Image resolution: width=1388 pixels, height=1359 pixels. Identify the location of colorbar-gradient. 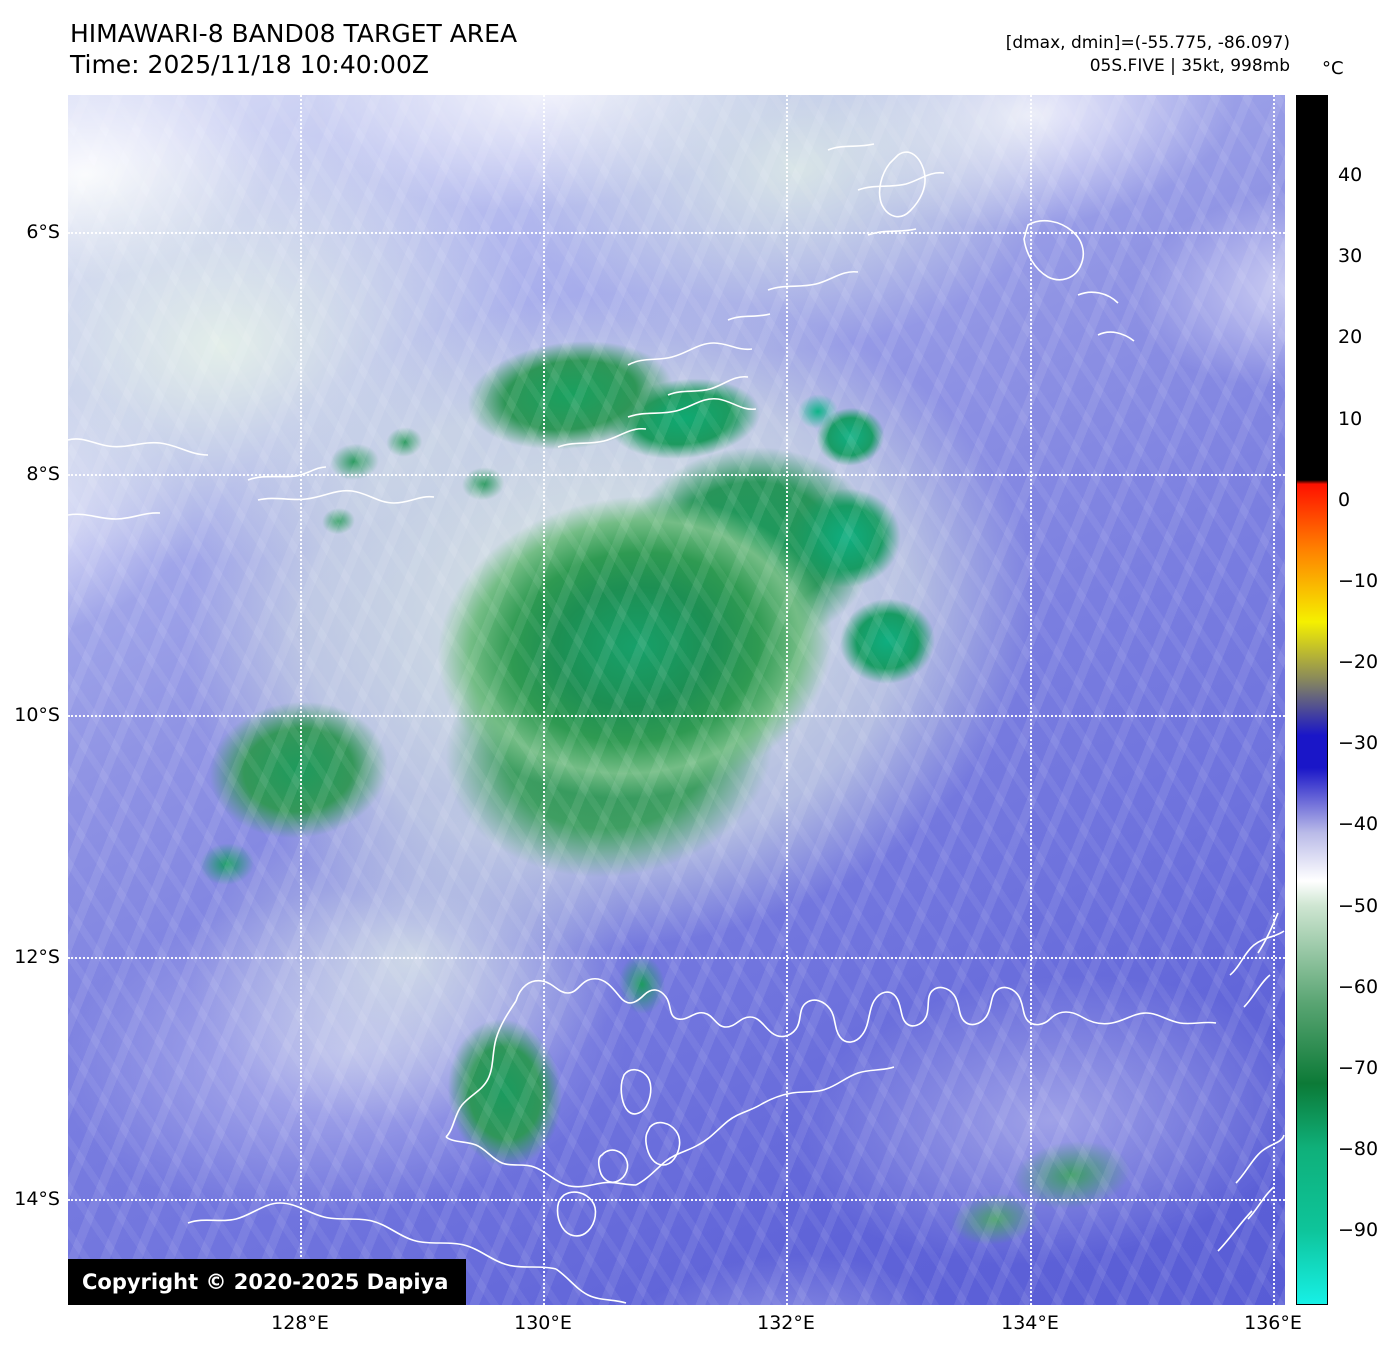
(1312, 700).